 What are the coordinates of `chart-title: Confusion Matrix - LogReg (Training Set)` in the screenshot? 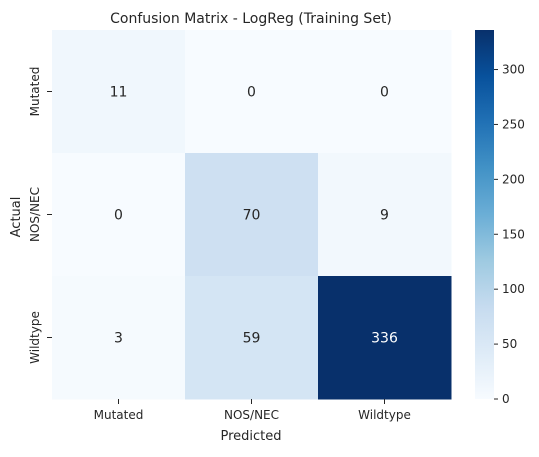 It's located at (251, 19).